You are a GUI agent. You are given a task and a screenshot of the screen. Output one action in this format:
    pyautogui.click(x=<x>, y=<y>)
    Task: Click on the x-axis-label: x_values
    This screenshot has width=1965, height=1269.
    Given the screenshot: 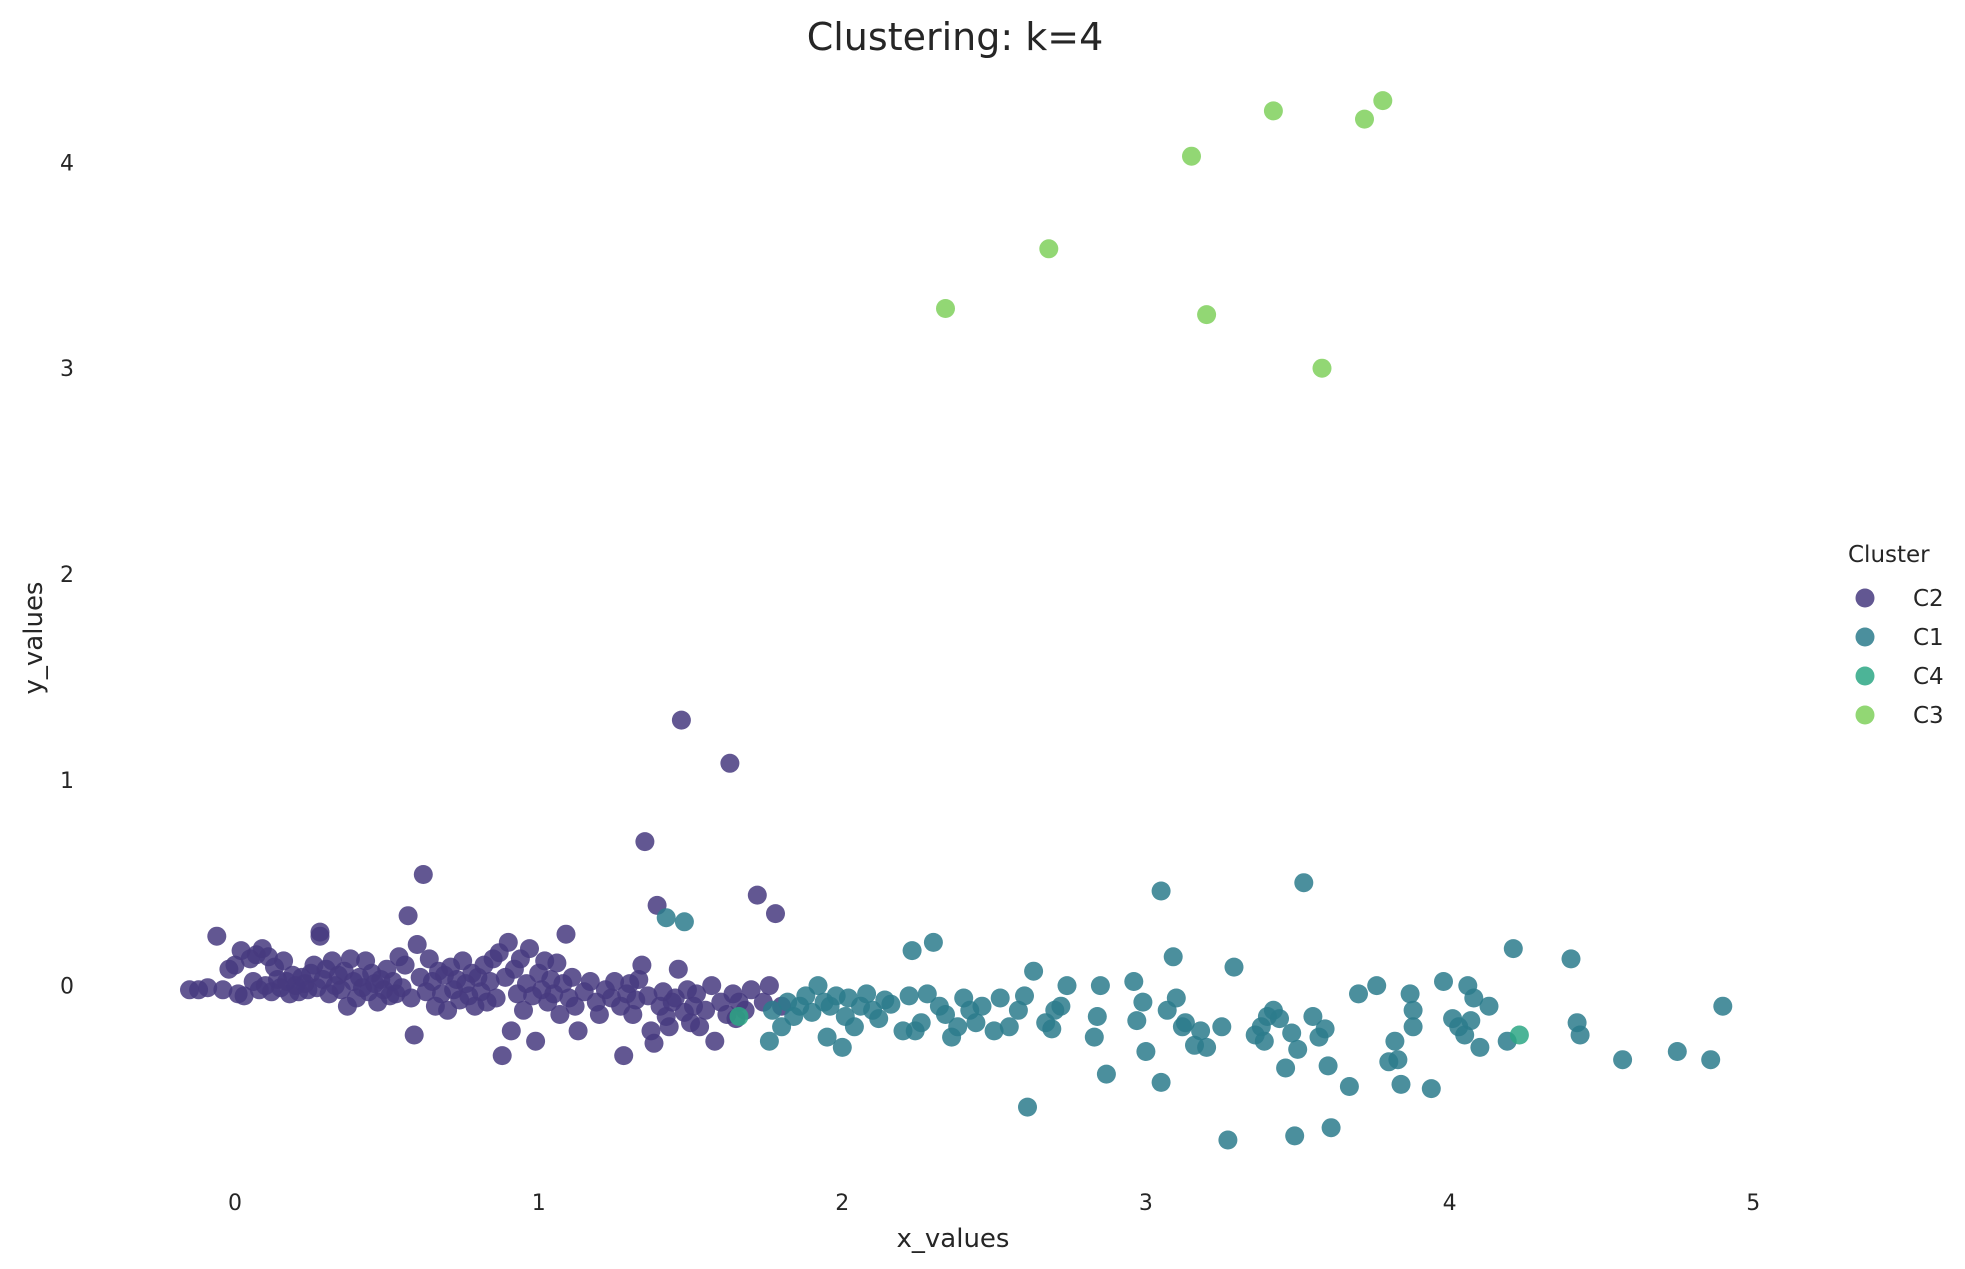 What is the action you would take?
    pyautogui.click(x=953, y=1239)
    